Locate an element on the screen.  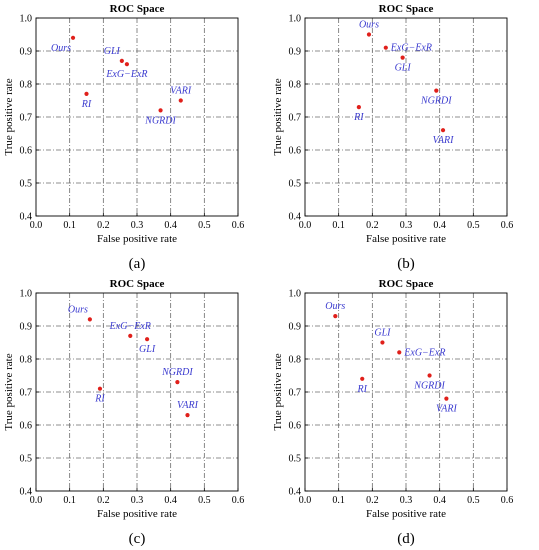
panel-caption: (a) is located at coordinates (137, 264).